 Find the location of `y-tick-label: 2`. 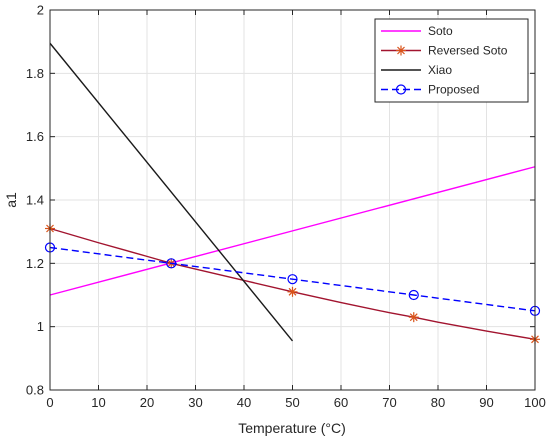

y-tick-label: 2 is located at coordinates (40, 10).